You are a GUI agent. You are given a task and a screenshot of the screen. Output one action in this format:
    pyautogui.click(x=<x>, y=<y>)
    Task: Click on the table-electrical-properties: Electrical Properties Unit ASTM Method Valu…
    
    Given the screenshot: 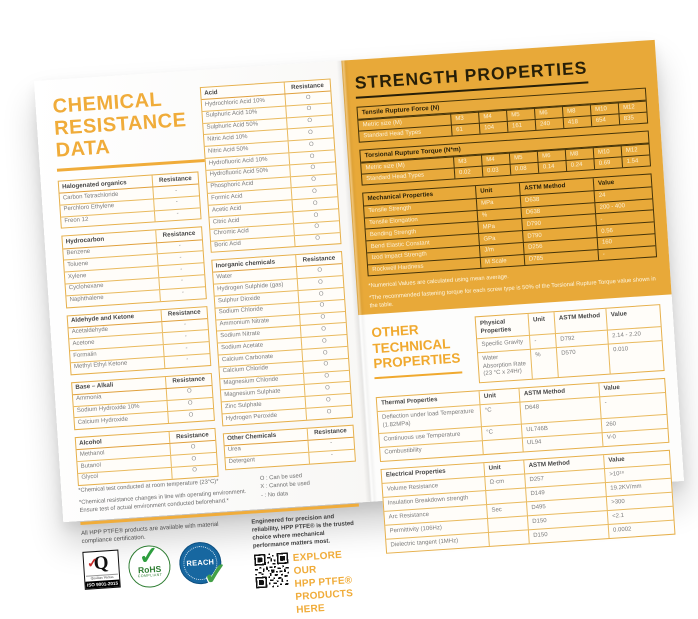 What is the action you would take?
    pyautogui.click(x=528, y=501)
    